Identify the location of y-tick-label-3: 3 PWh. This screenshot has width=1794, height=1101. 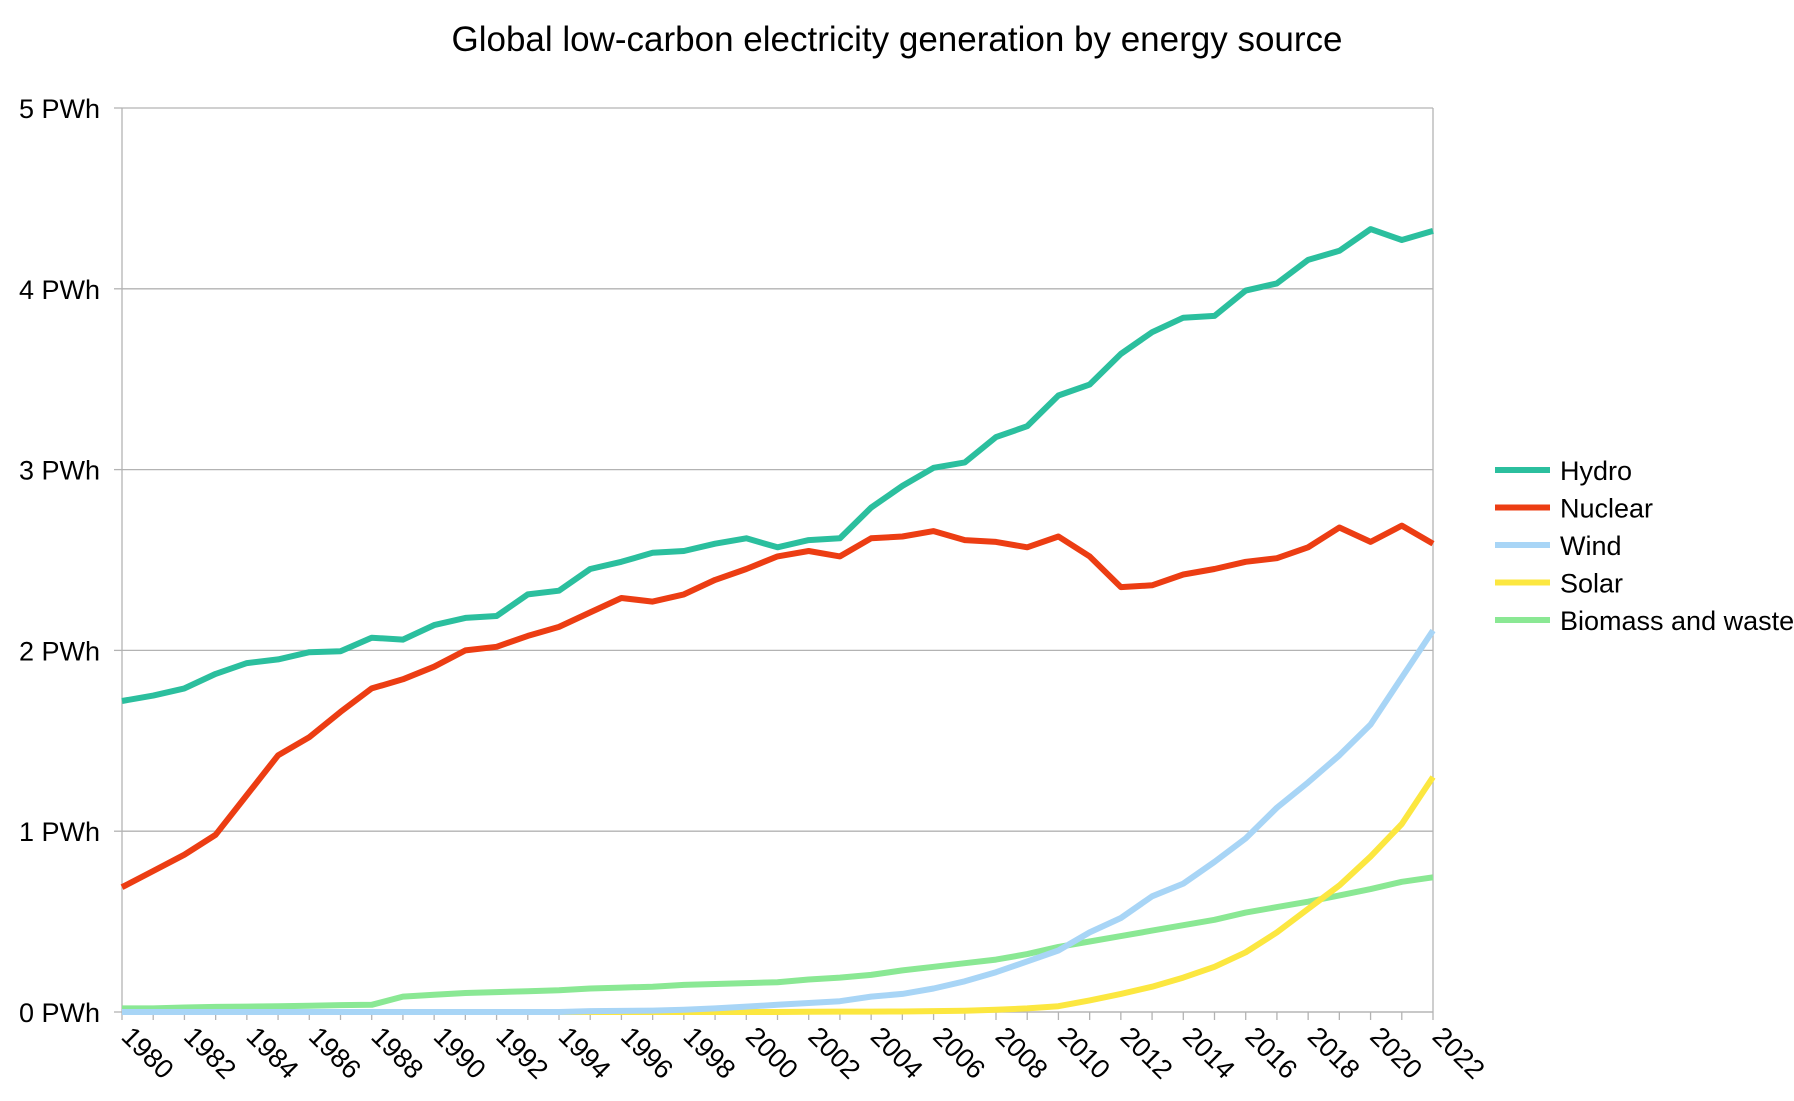
(59, 471).